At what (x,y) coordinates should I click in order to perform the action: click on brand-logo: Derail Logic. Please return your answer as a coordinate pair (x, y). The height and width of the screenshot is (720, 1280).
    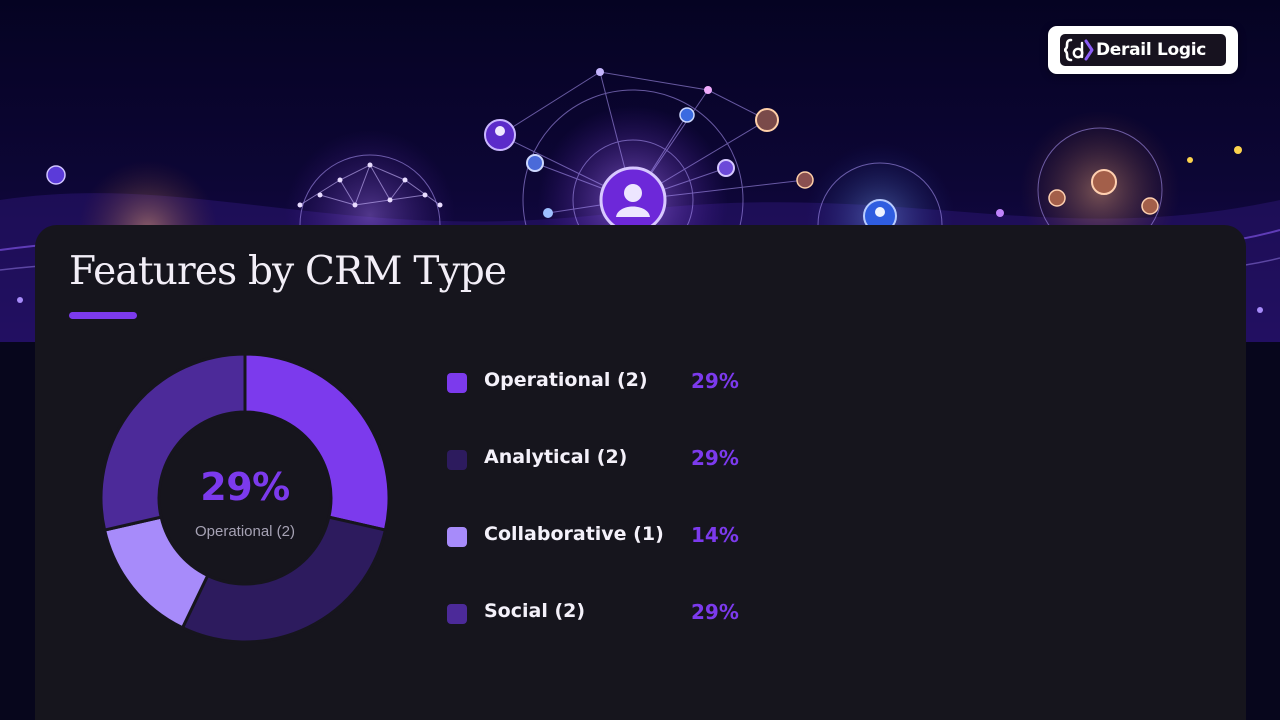
    Looking at the image, I should click on (1143, 50).